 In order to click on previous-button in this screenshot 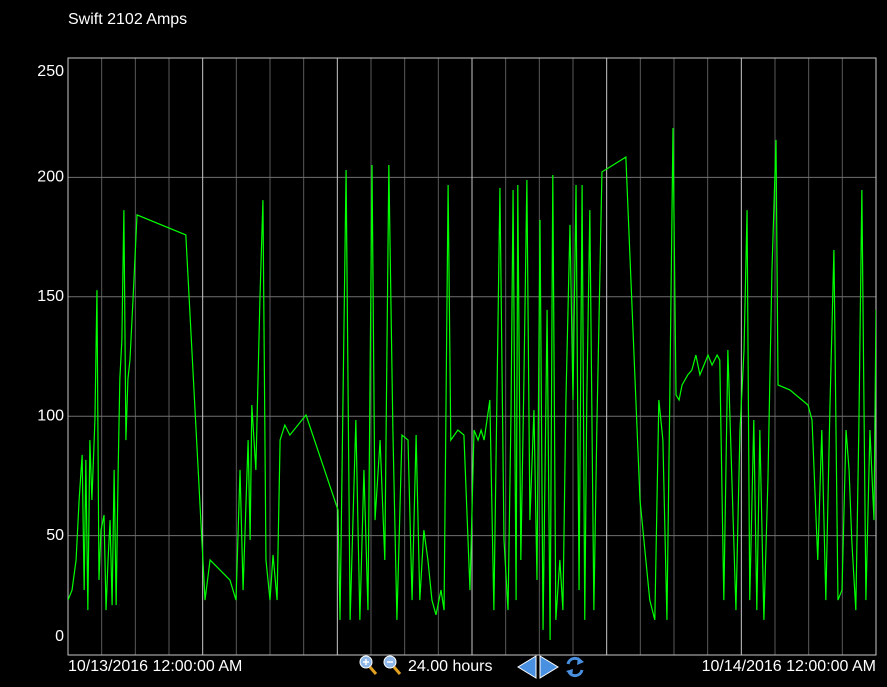, I will do `click(527, 667)`.